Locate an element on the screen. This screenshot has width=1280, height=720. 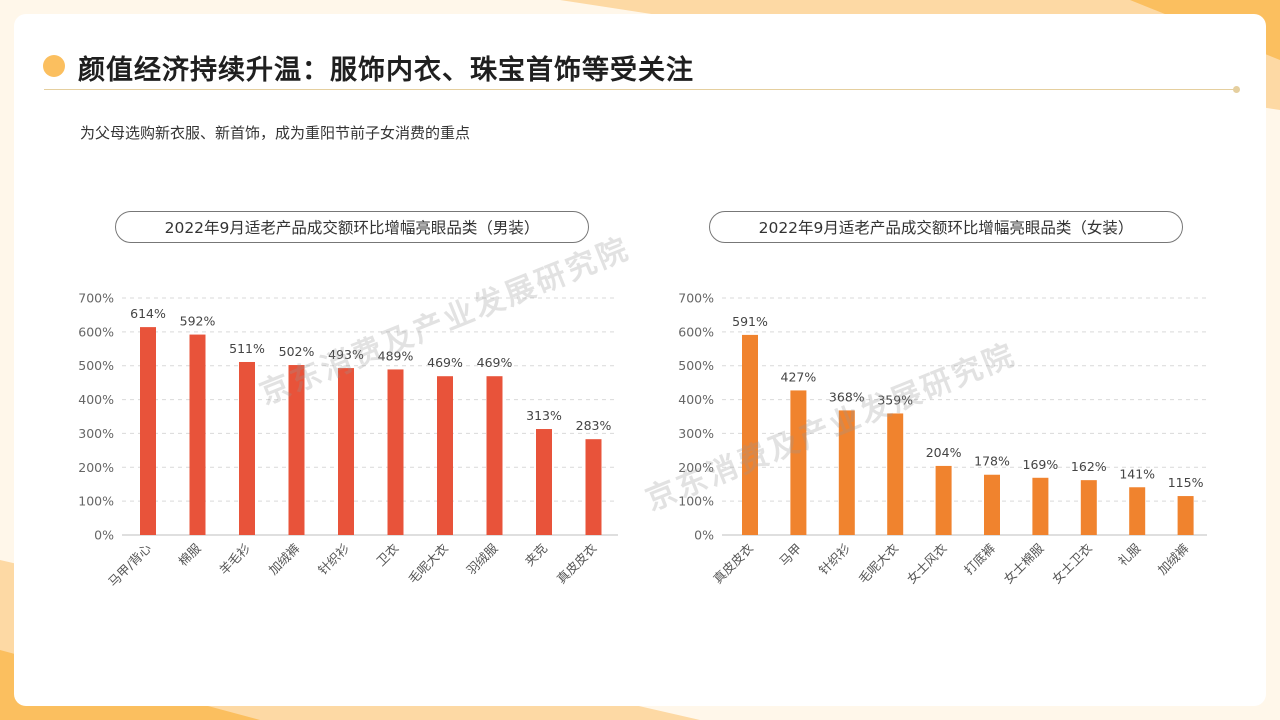
women-data-label: 178% is located at coordinates (992, 461).